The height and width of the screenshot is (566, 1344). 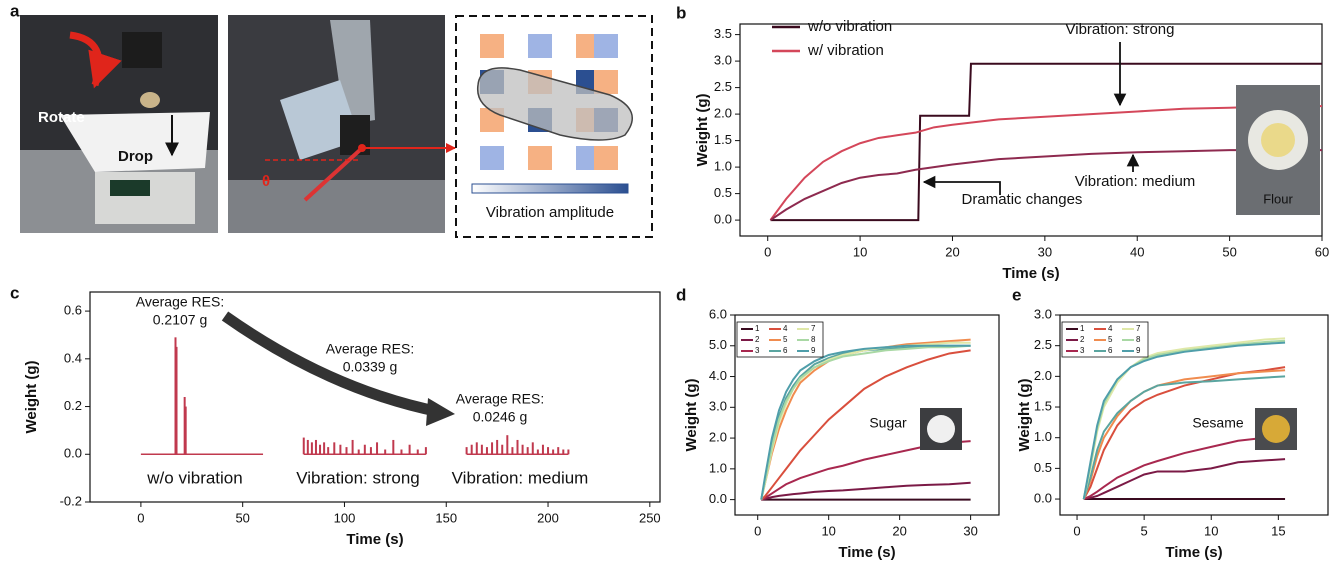 I want to click on y-tick-label: 0.2, so click(x=73, y=405).